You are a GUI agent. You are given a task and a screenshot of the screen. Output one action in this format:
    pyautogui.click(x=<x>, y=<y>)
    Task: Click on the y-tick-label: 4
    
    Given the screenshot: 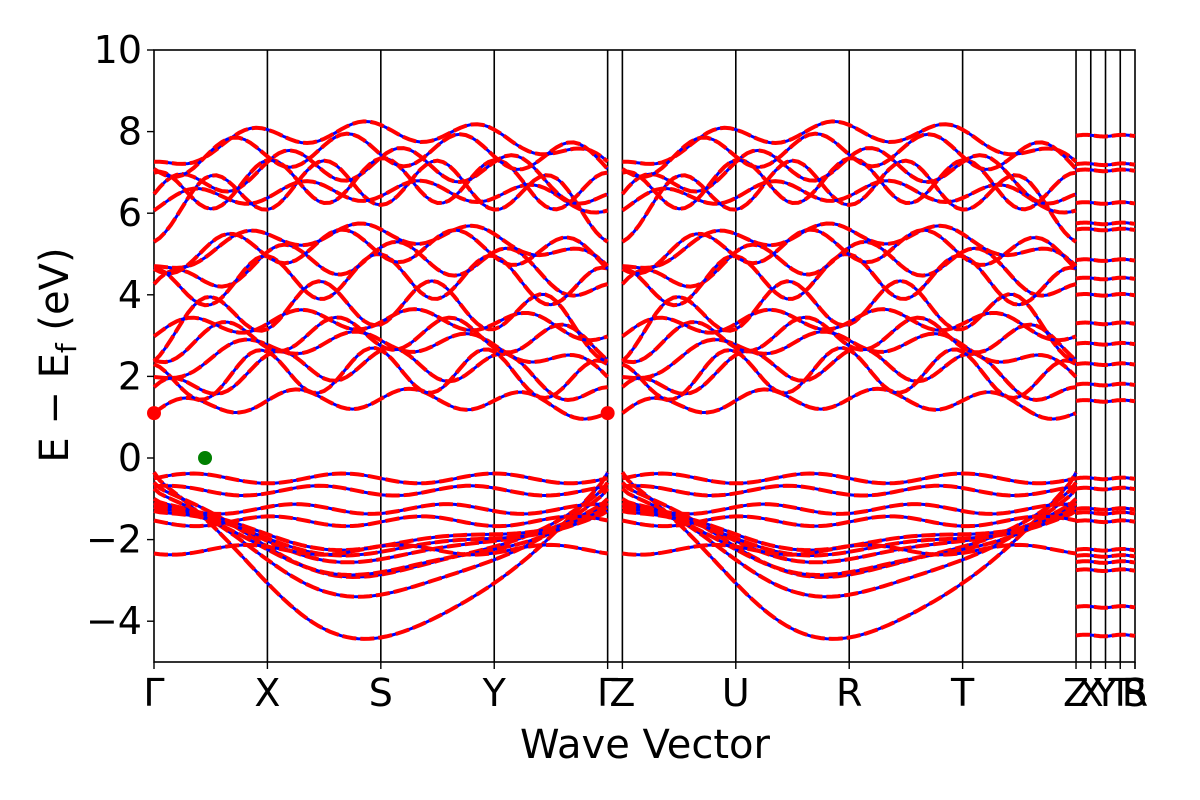 What is the action you would take?
    pyautogui.click(x=130, y=295)
    